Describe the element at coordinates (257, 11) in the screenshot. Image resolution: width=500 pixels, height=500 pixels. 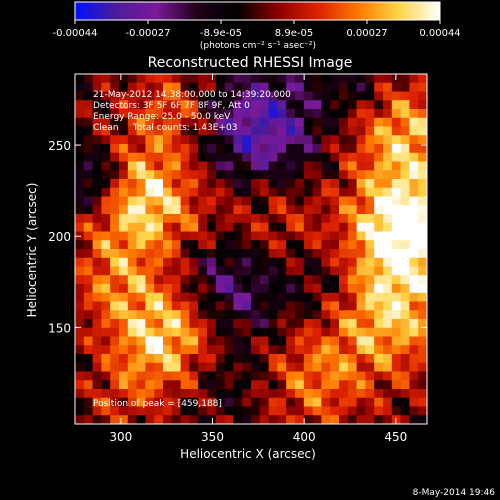
I see `colorbar-gradient` at that location.